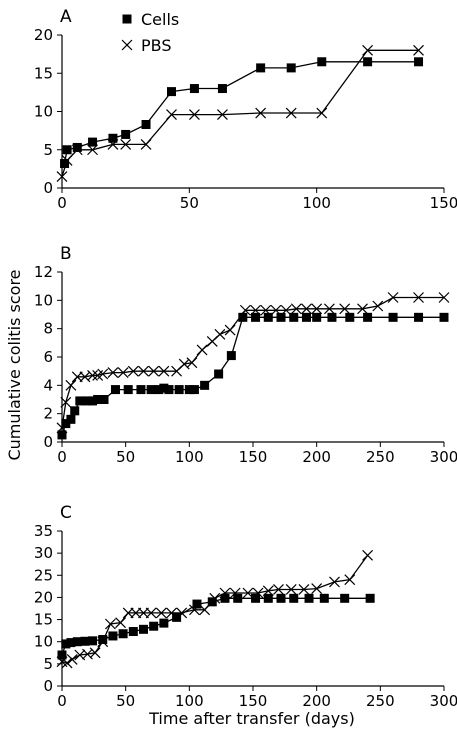  I want to click on x-tick-label: 50, so click(125, 457).